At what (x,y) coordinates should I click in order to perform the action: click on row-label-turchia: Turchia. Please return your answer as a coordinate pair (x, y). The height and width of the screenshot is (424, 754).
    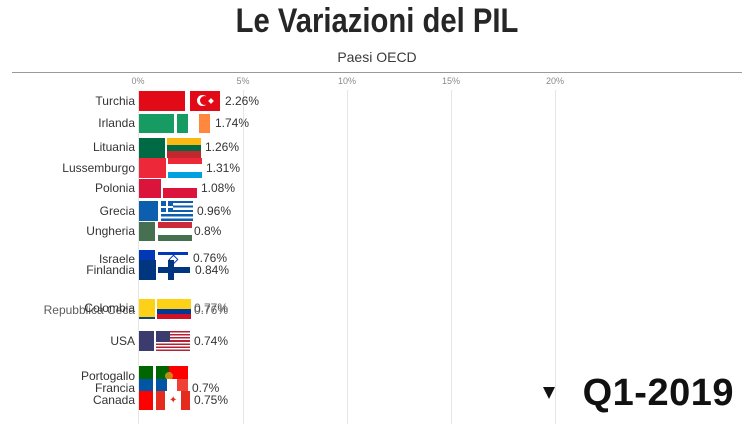
    Looking at the image, I should click on (115, 101).